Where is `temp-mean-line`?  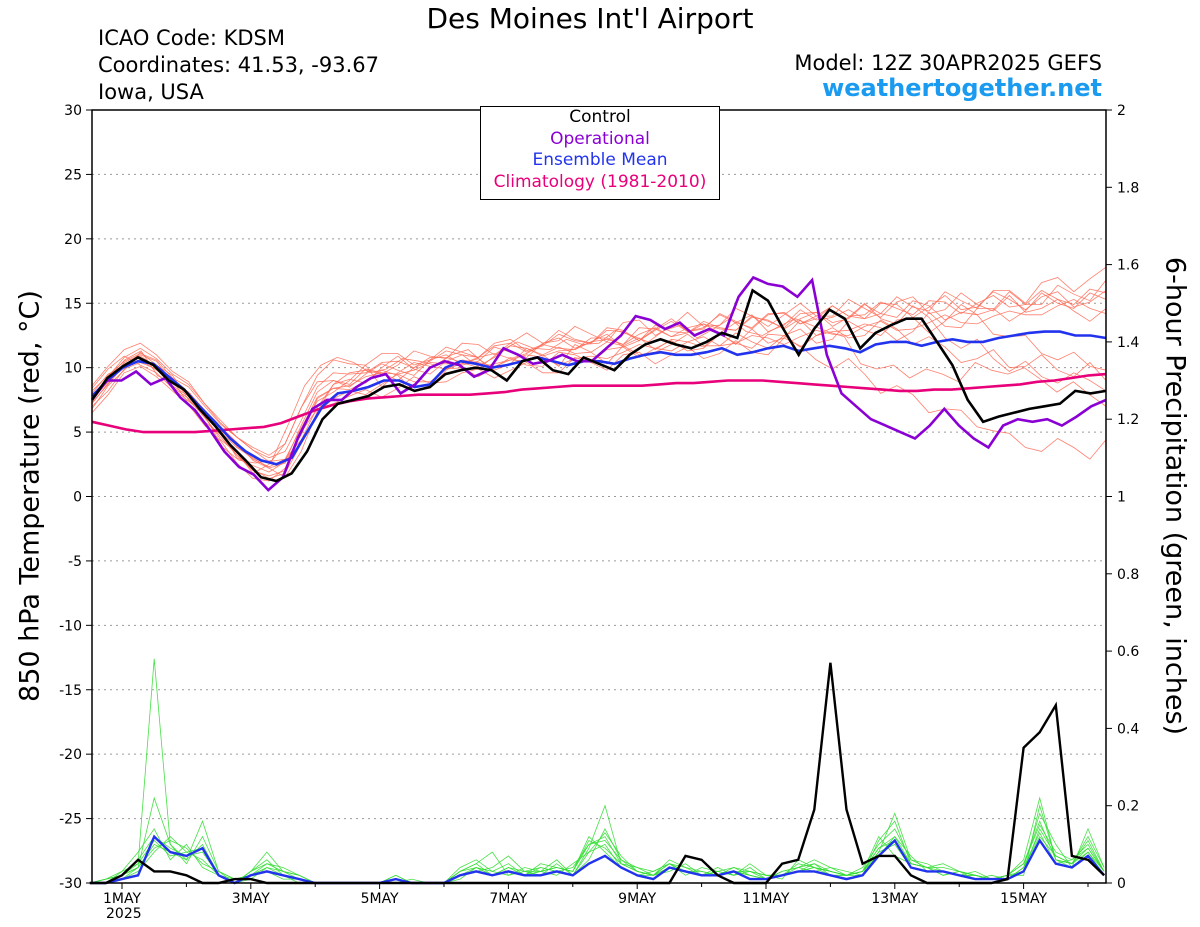 temp-mean-line is located at coordinates (599, 398).